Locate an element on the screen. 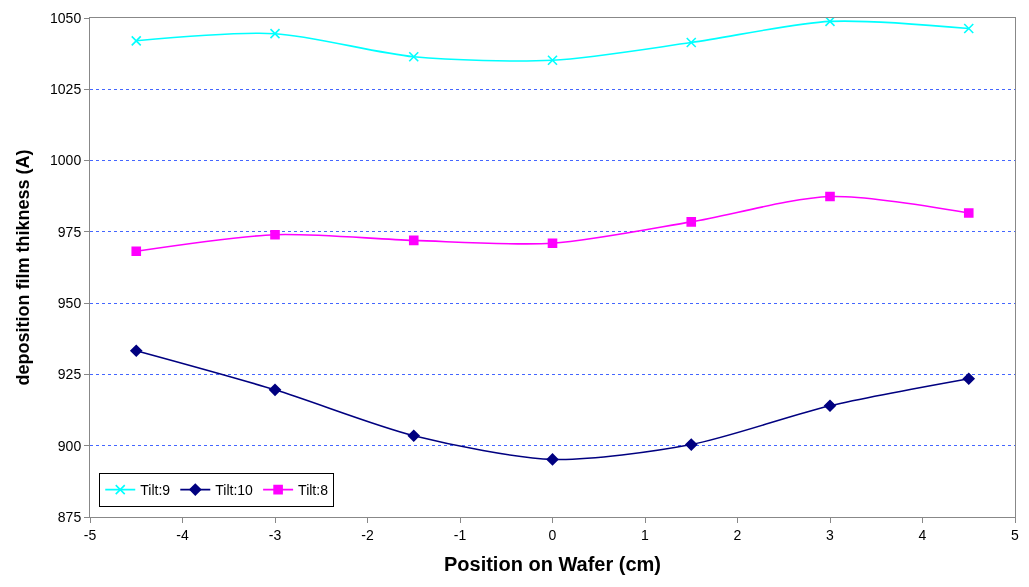 The height and width of the screenshot is (587, 1029). x-tick-label: 3 is located at coordinates (830, 534).